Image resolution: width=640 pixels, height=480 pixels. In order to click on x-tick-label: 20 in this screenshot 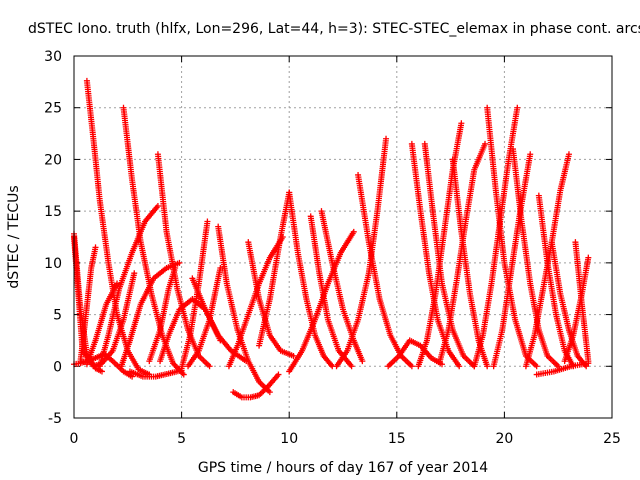, I will do `click(504, 439)`.